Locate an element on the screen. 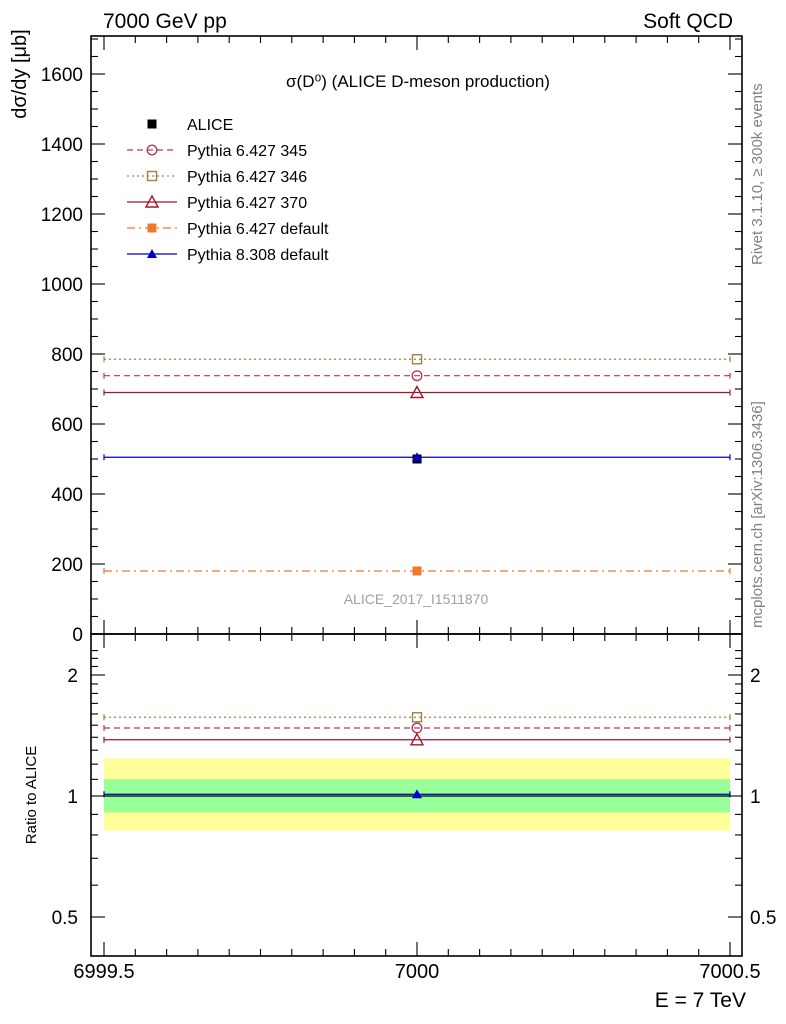 This screenshot has width=786, height=1024. legend-label: Pythia 6.427 default is located at coordinates (258, 229).